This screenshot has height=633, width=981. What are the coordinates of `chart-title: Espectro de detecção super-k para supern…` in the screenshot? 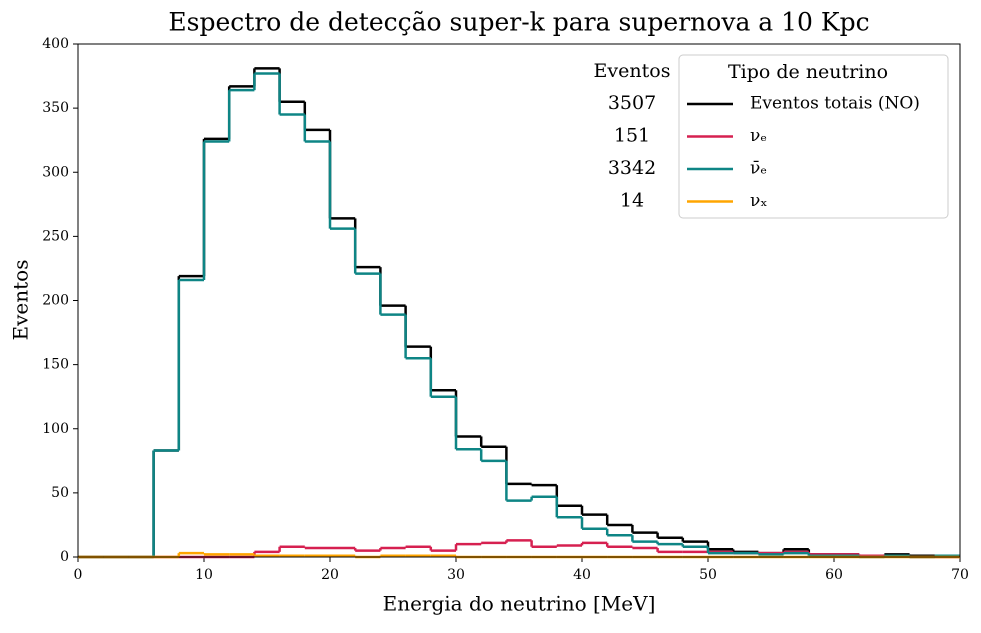 It's located at (518, 22).